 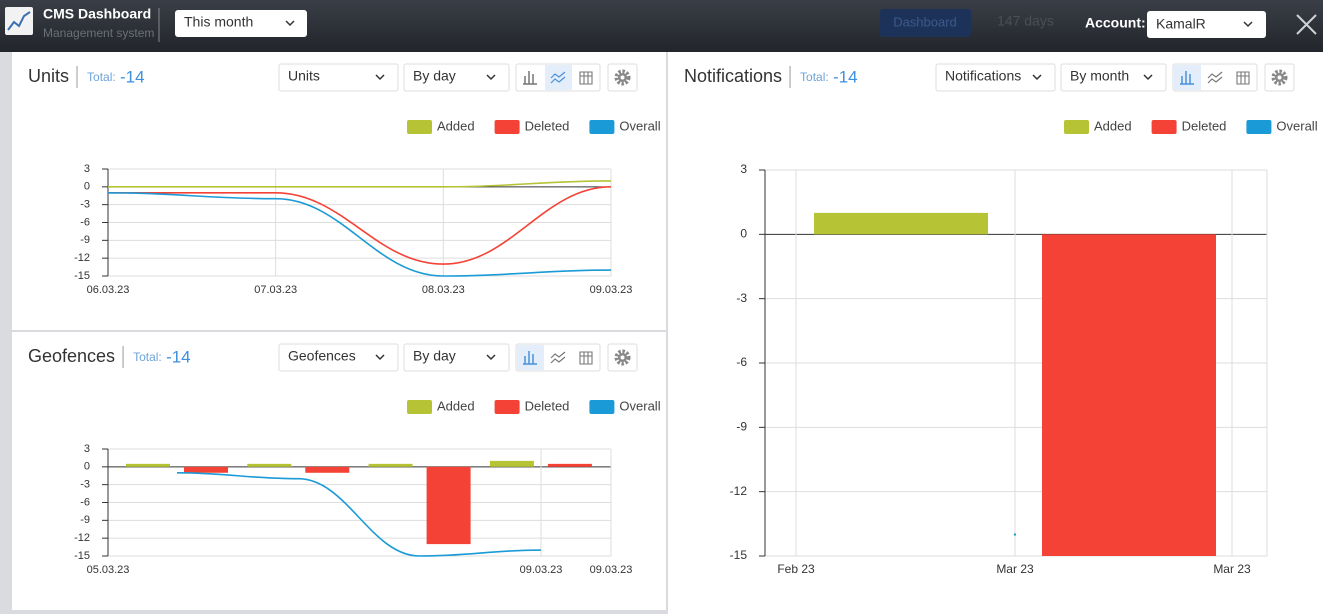 I want to click on account-select, so click(x=1206, y=24).